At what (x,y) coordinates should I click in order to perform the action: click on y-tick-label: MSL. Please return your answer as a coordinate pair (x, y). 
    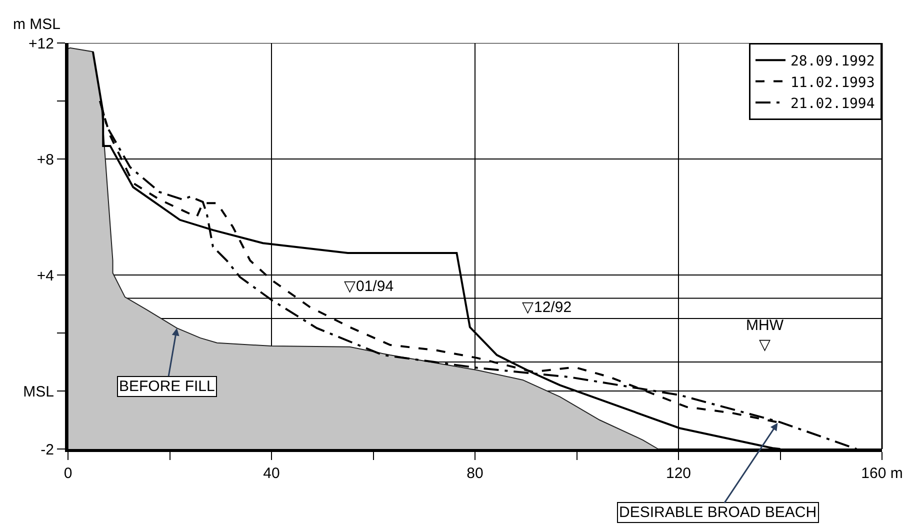
    Looking at the image, I should click on (38, 391).